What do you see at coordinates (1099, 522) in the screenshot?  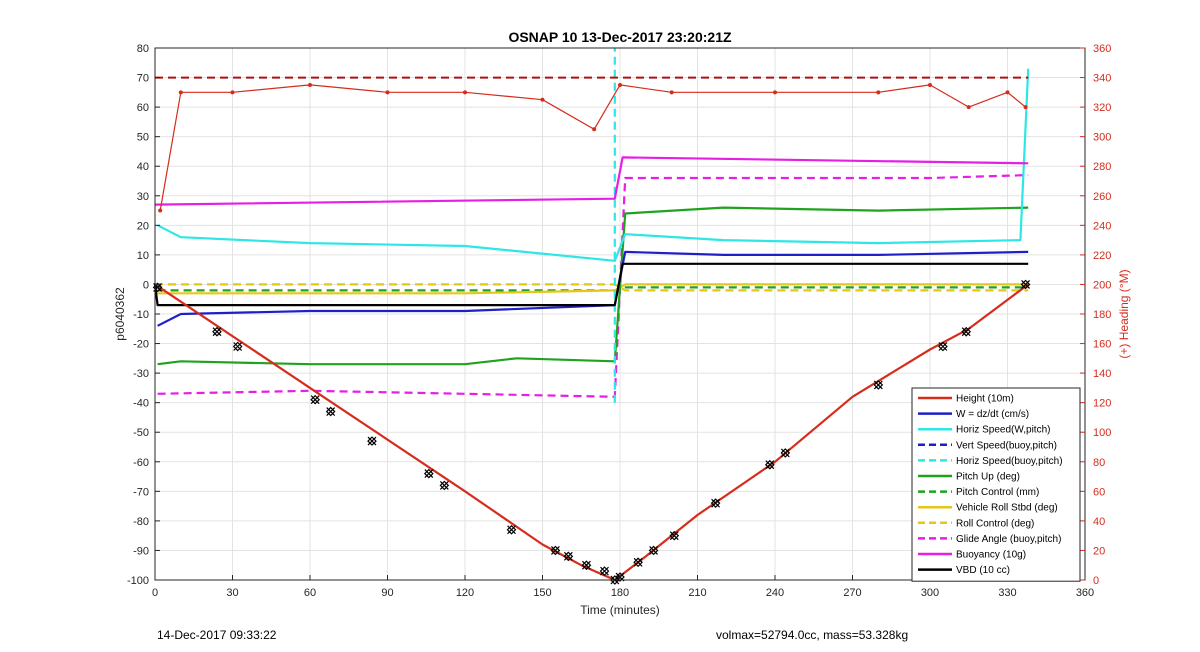 I see `right-y-tick-label: 40` at bounding box center [1099, 522].